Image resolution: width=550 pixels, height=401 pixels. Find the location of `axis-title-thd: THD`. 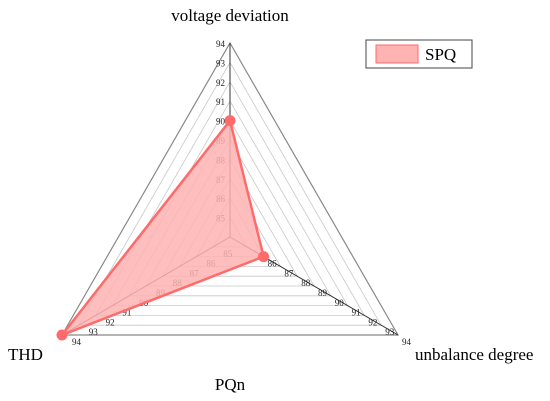

axis-title-thd: THD is located at coordinates (25, 354).